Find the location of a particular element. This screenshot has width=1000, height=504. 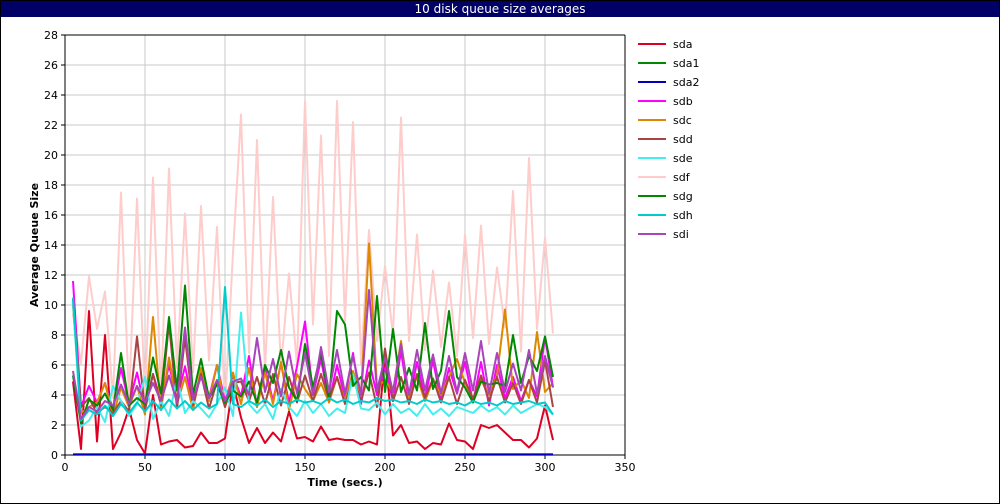

legend-label-sda2: sda2 is located at coordinates (686, 82).